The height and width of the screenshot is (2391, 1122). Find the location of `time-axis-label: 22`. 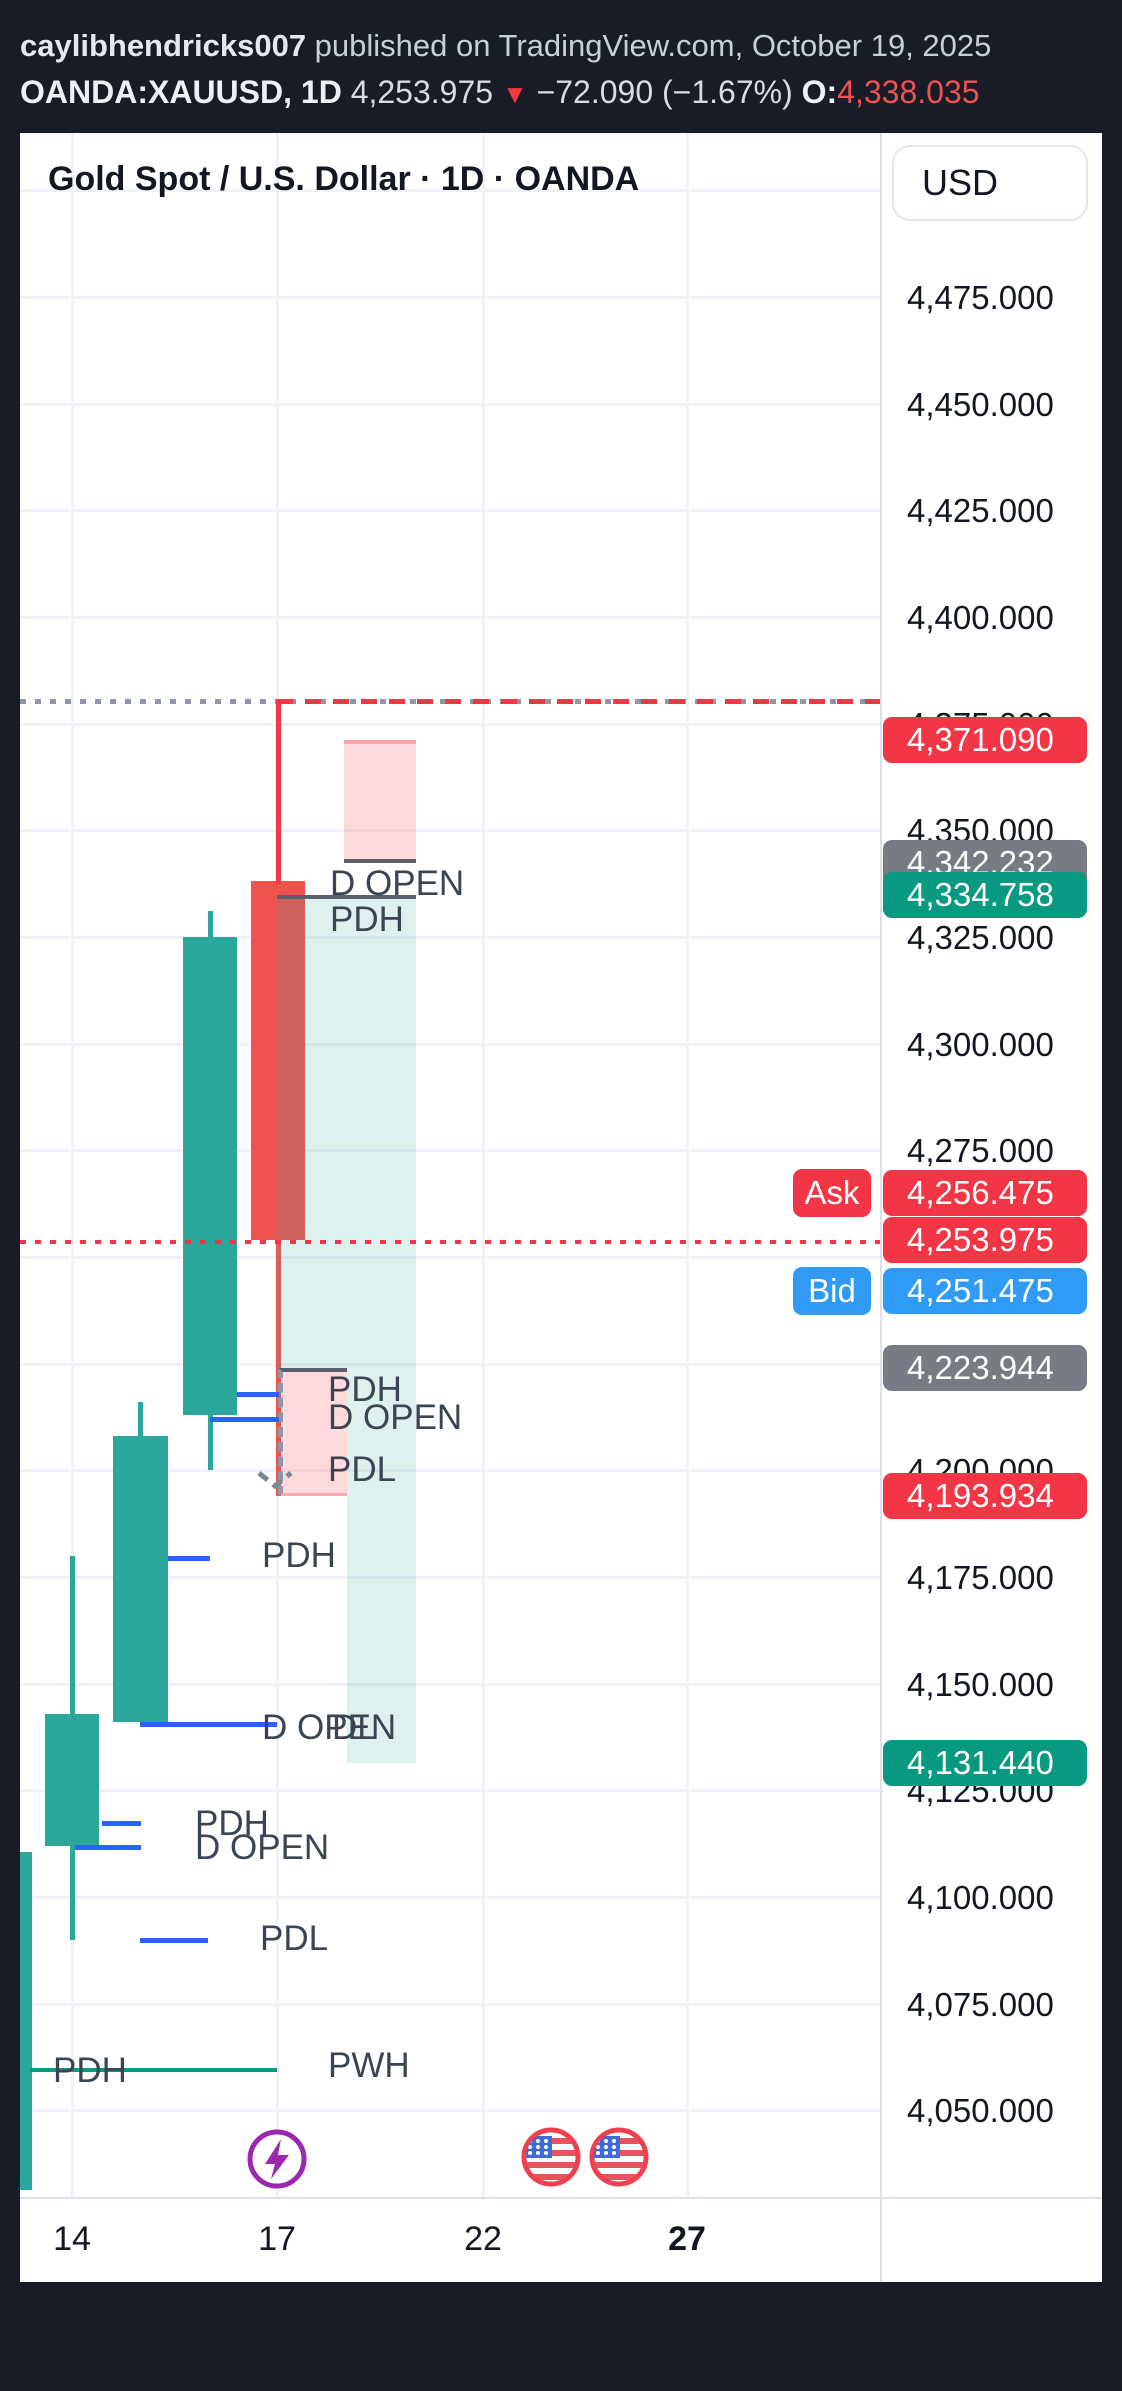

time-axis-label: 22 is located at coordinates (483, 2239).